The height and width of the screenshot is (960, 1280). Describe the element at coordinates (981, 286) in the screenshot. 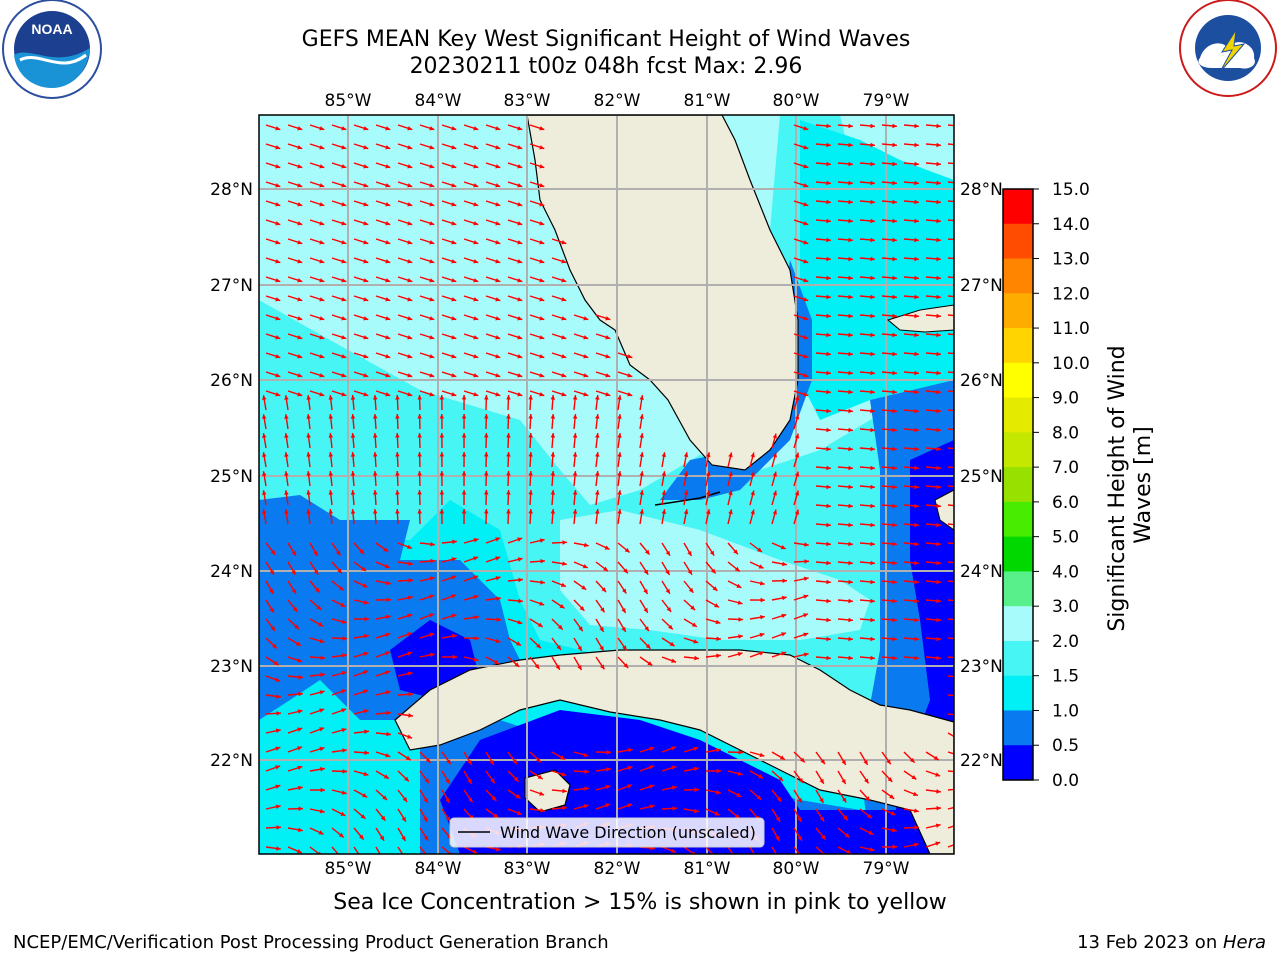

I see `lat-label: 27°N` at that location.